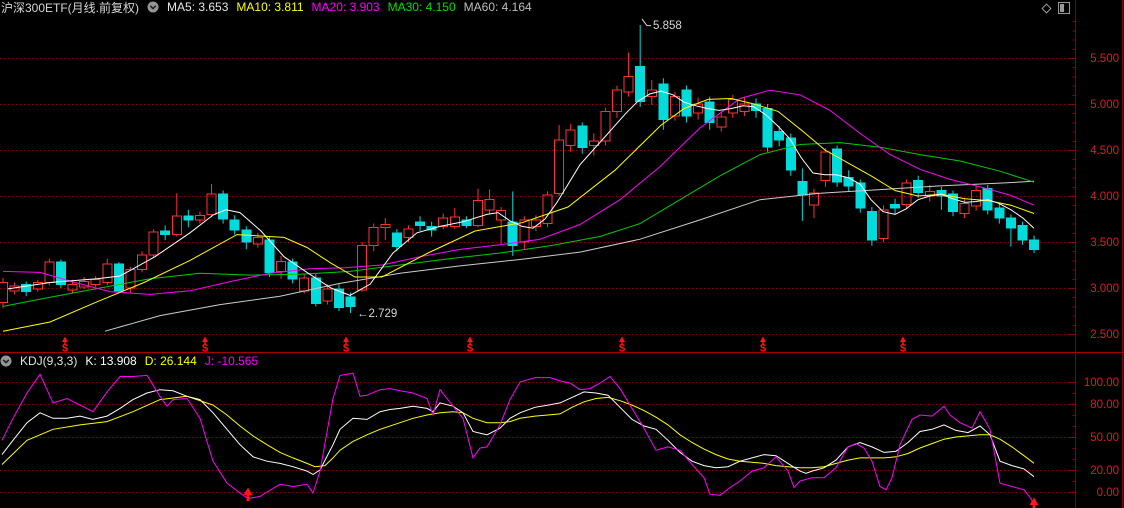 Image resolution: width=1124 pixels, height=508 pixels. Describe the element at coordinates (1104, 289) in the screenshot. I see `price-axis-label: 3.000` at that location.